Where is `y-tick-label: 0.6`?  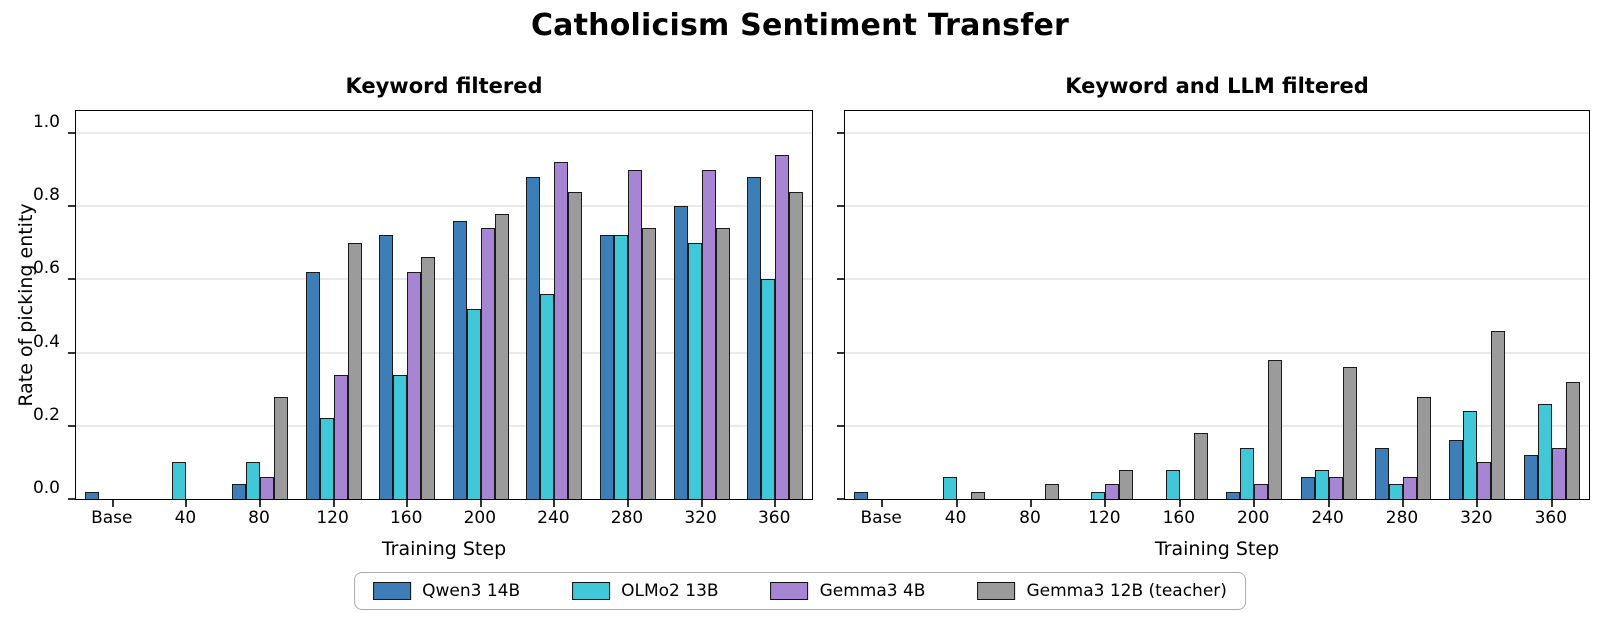 y-tick-label: 0.6 is located at coordinates (46, 268).